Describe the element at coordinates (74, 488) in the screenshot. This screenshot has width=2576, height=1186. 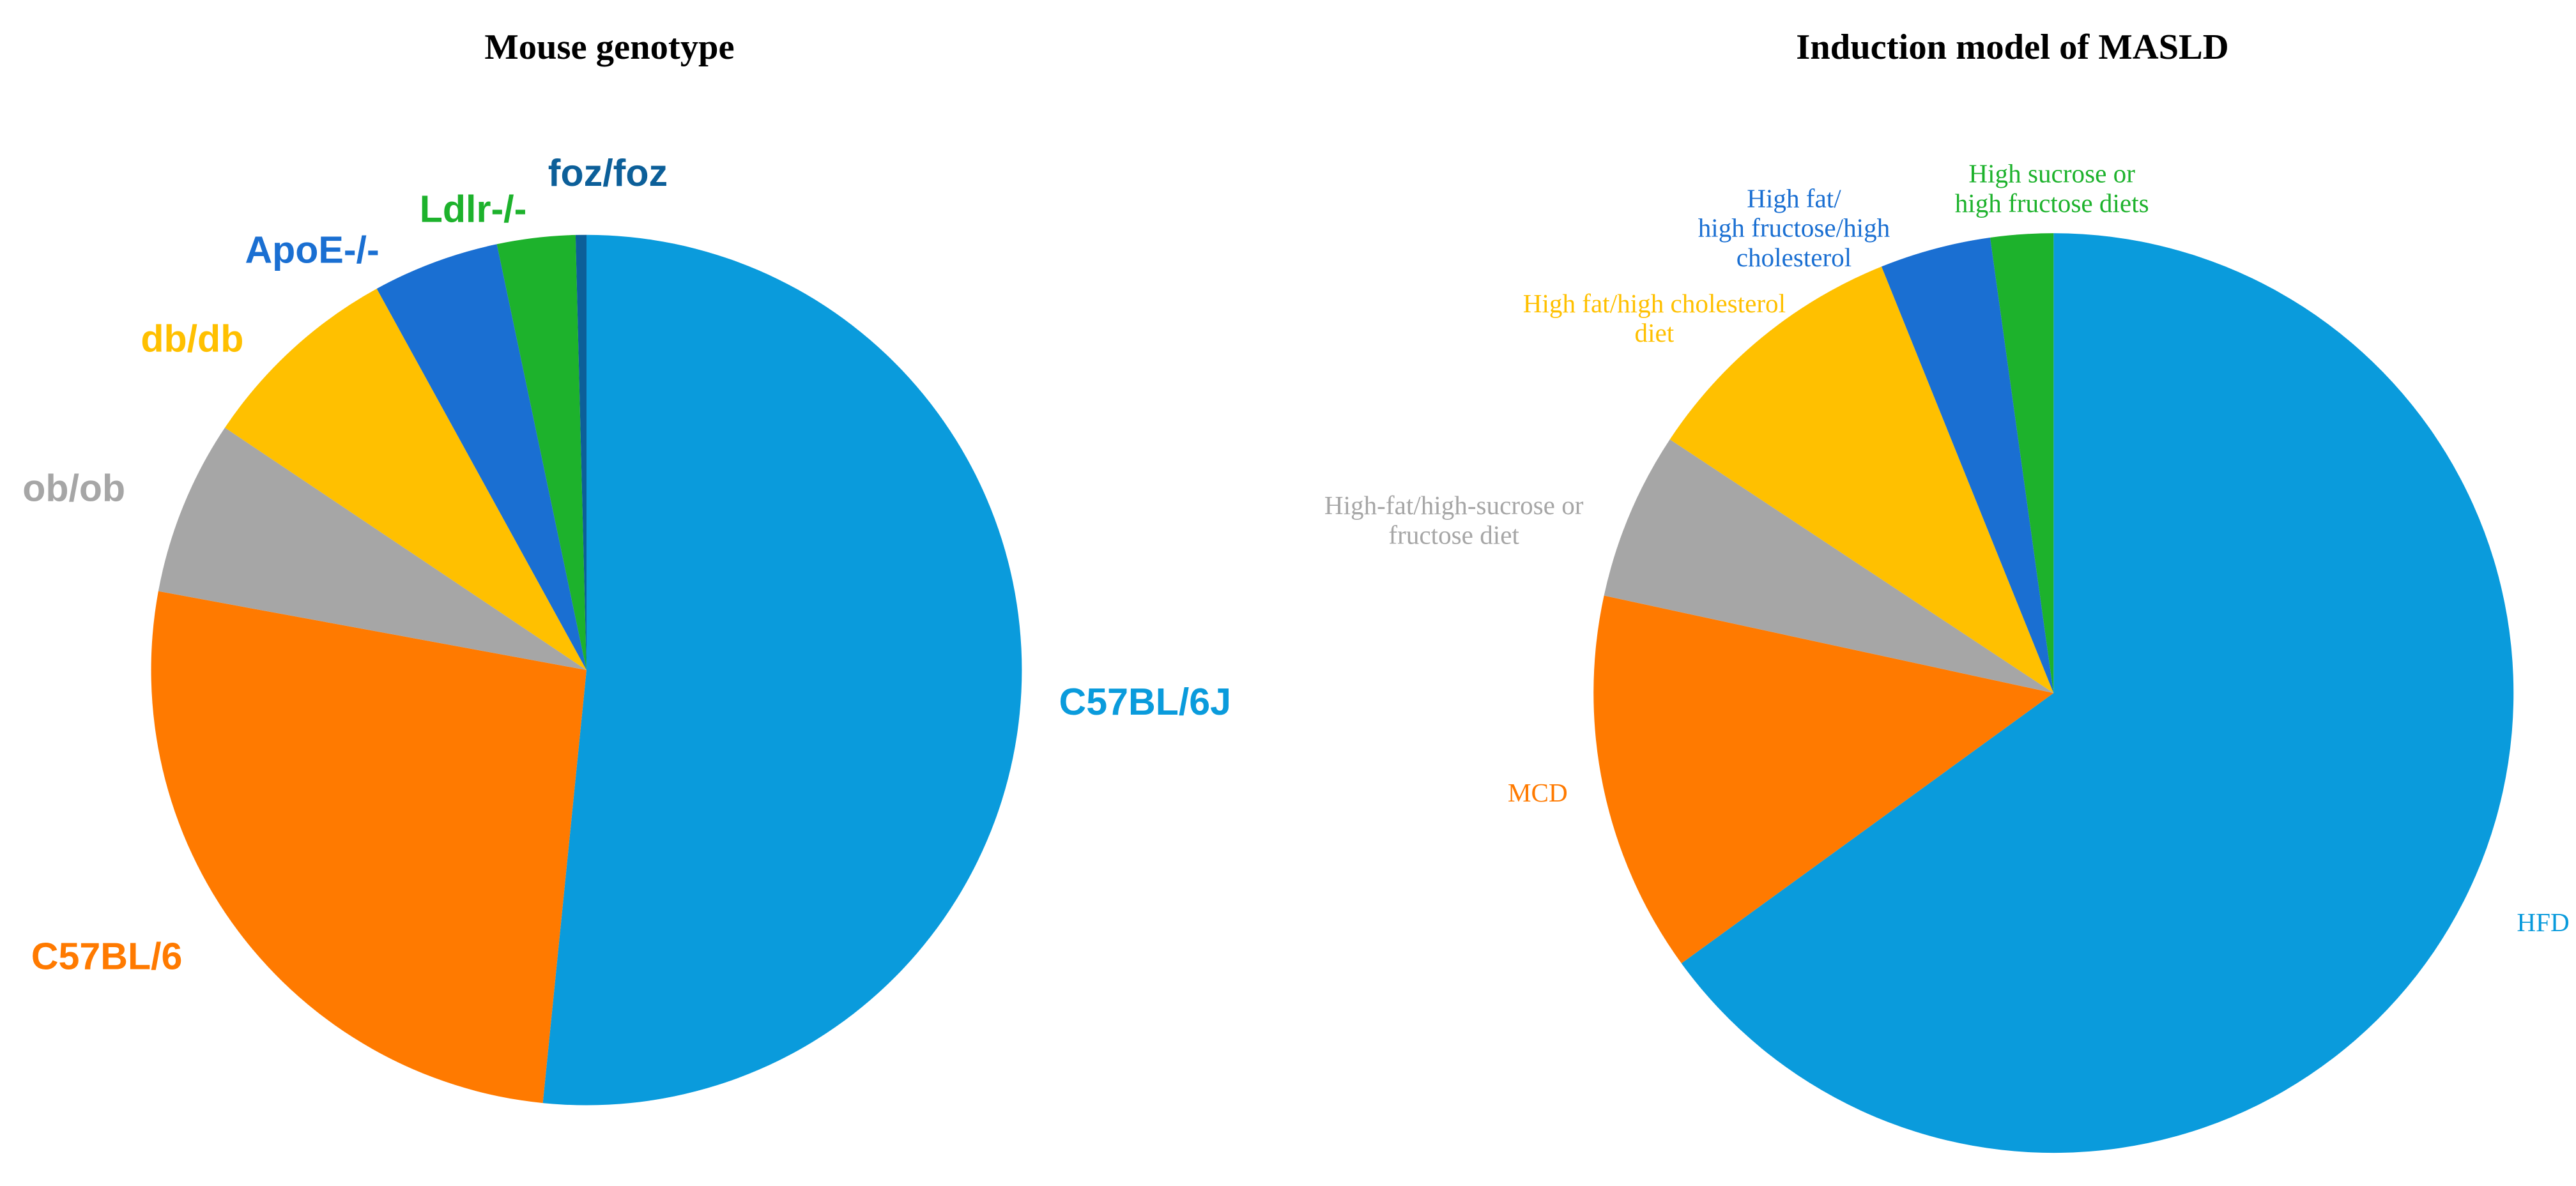
I see `slice-label: ob/ob` at that location.